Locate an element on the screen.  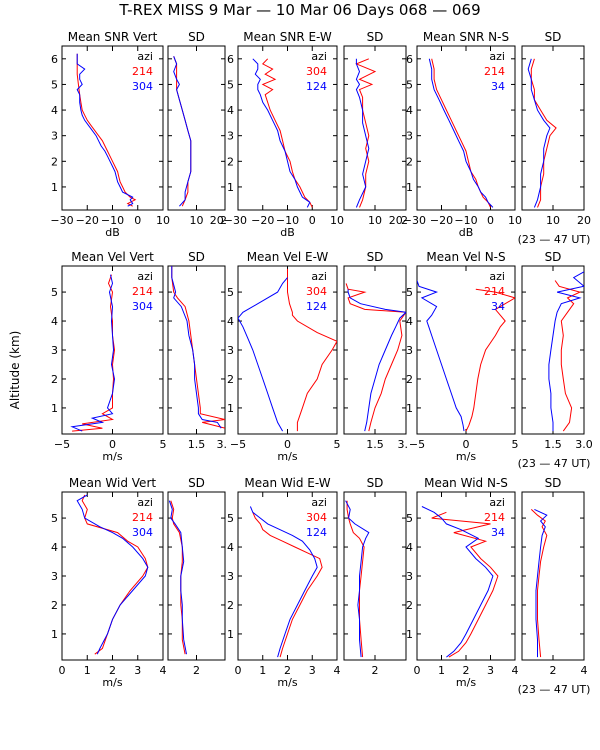
panel-r0-c3: SD 10 2 is located at coordinates (375, 128).